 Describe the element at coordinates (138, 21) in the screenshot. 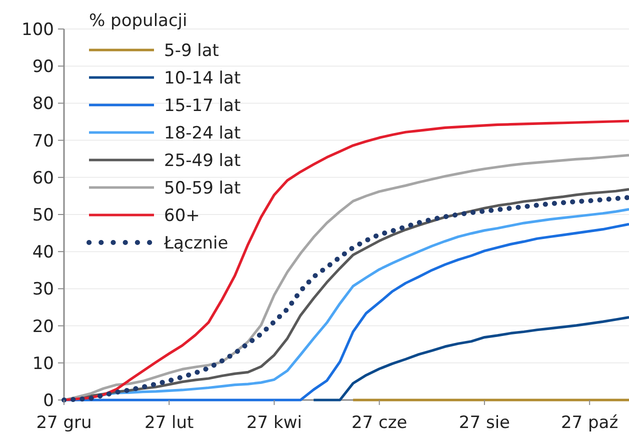

I see `legend-title: % populacji` at that location.